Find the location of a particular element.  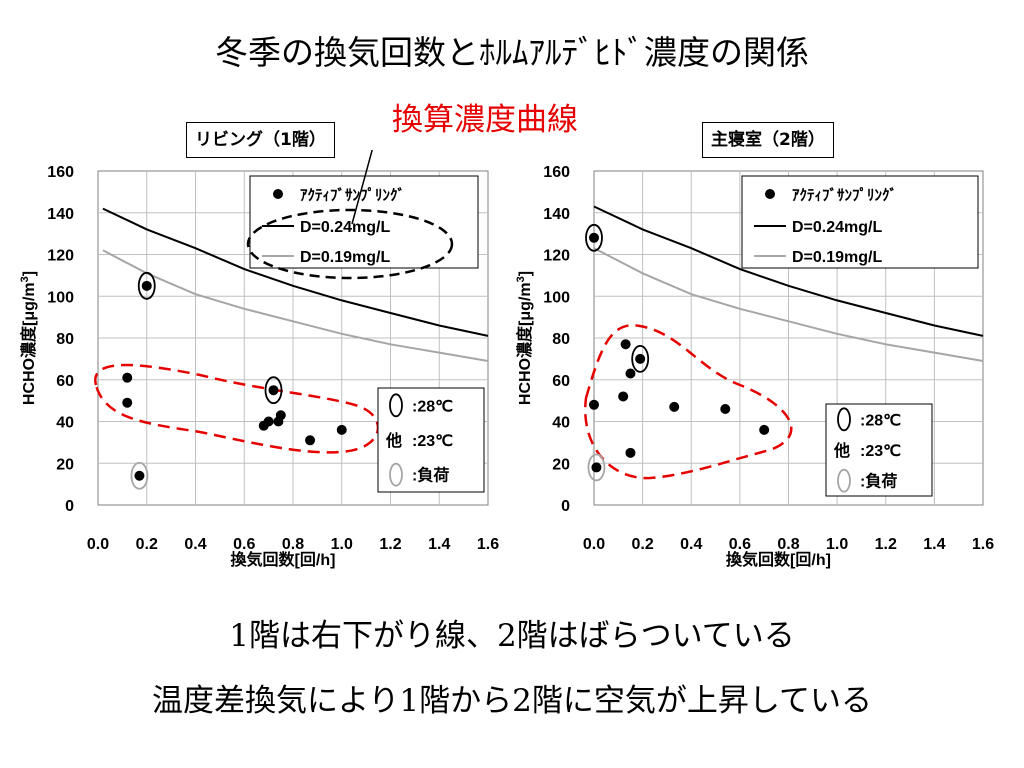

slide-title: 冬季の換気回数とﾎﾙﾑｱﾙﾃﾞﾋﾄﾞ濃度の関係 is located at coordinates (512, 52).